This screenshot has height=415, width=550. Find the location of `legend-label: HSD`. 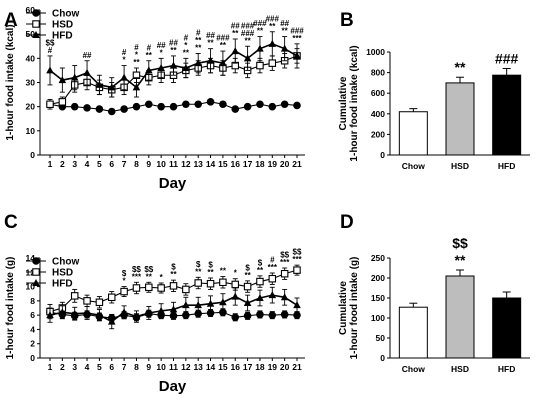

legend-label: HSD is located at coordinates (62, 25).